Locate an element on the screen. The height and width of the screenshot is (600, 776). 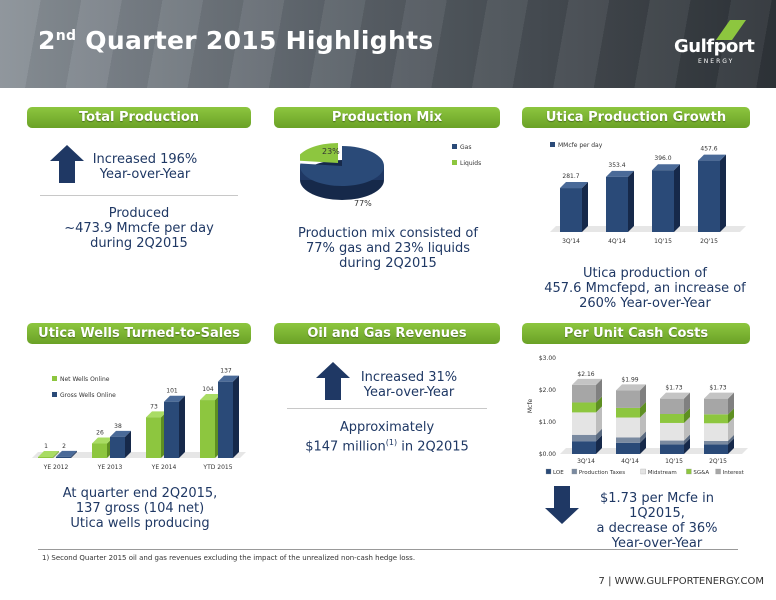
data-label: 38 is located at coordinates (118, 426).